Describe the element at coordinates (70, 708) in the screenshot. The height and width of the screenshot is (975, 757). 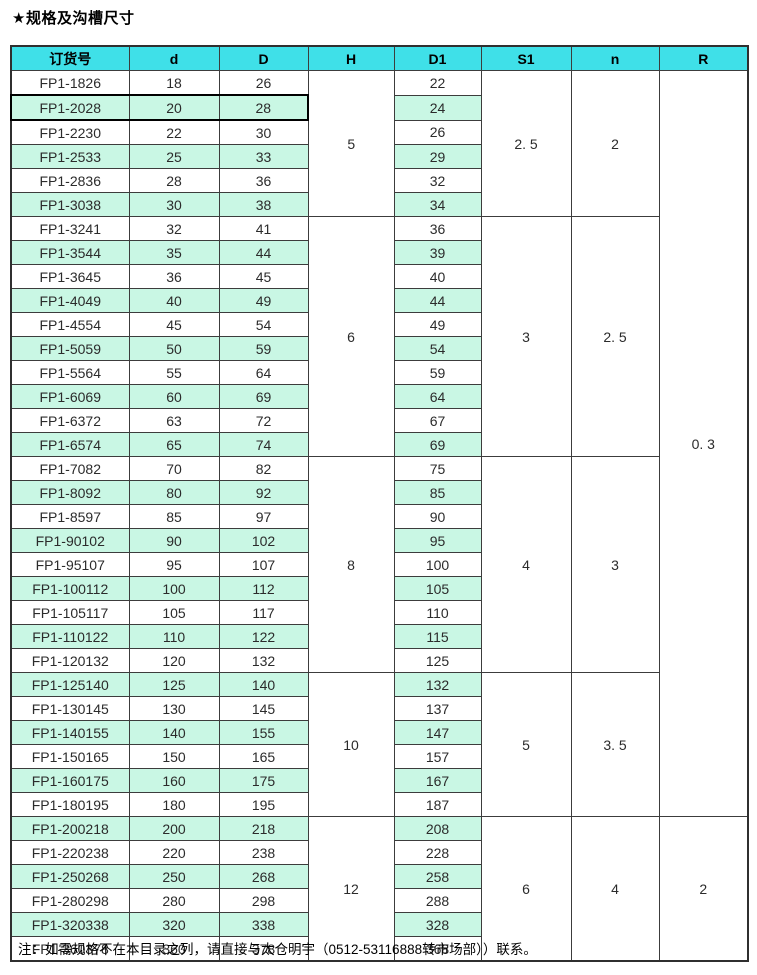
I see `order-cell: FP1-130145` at that location.